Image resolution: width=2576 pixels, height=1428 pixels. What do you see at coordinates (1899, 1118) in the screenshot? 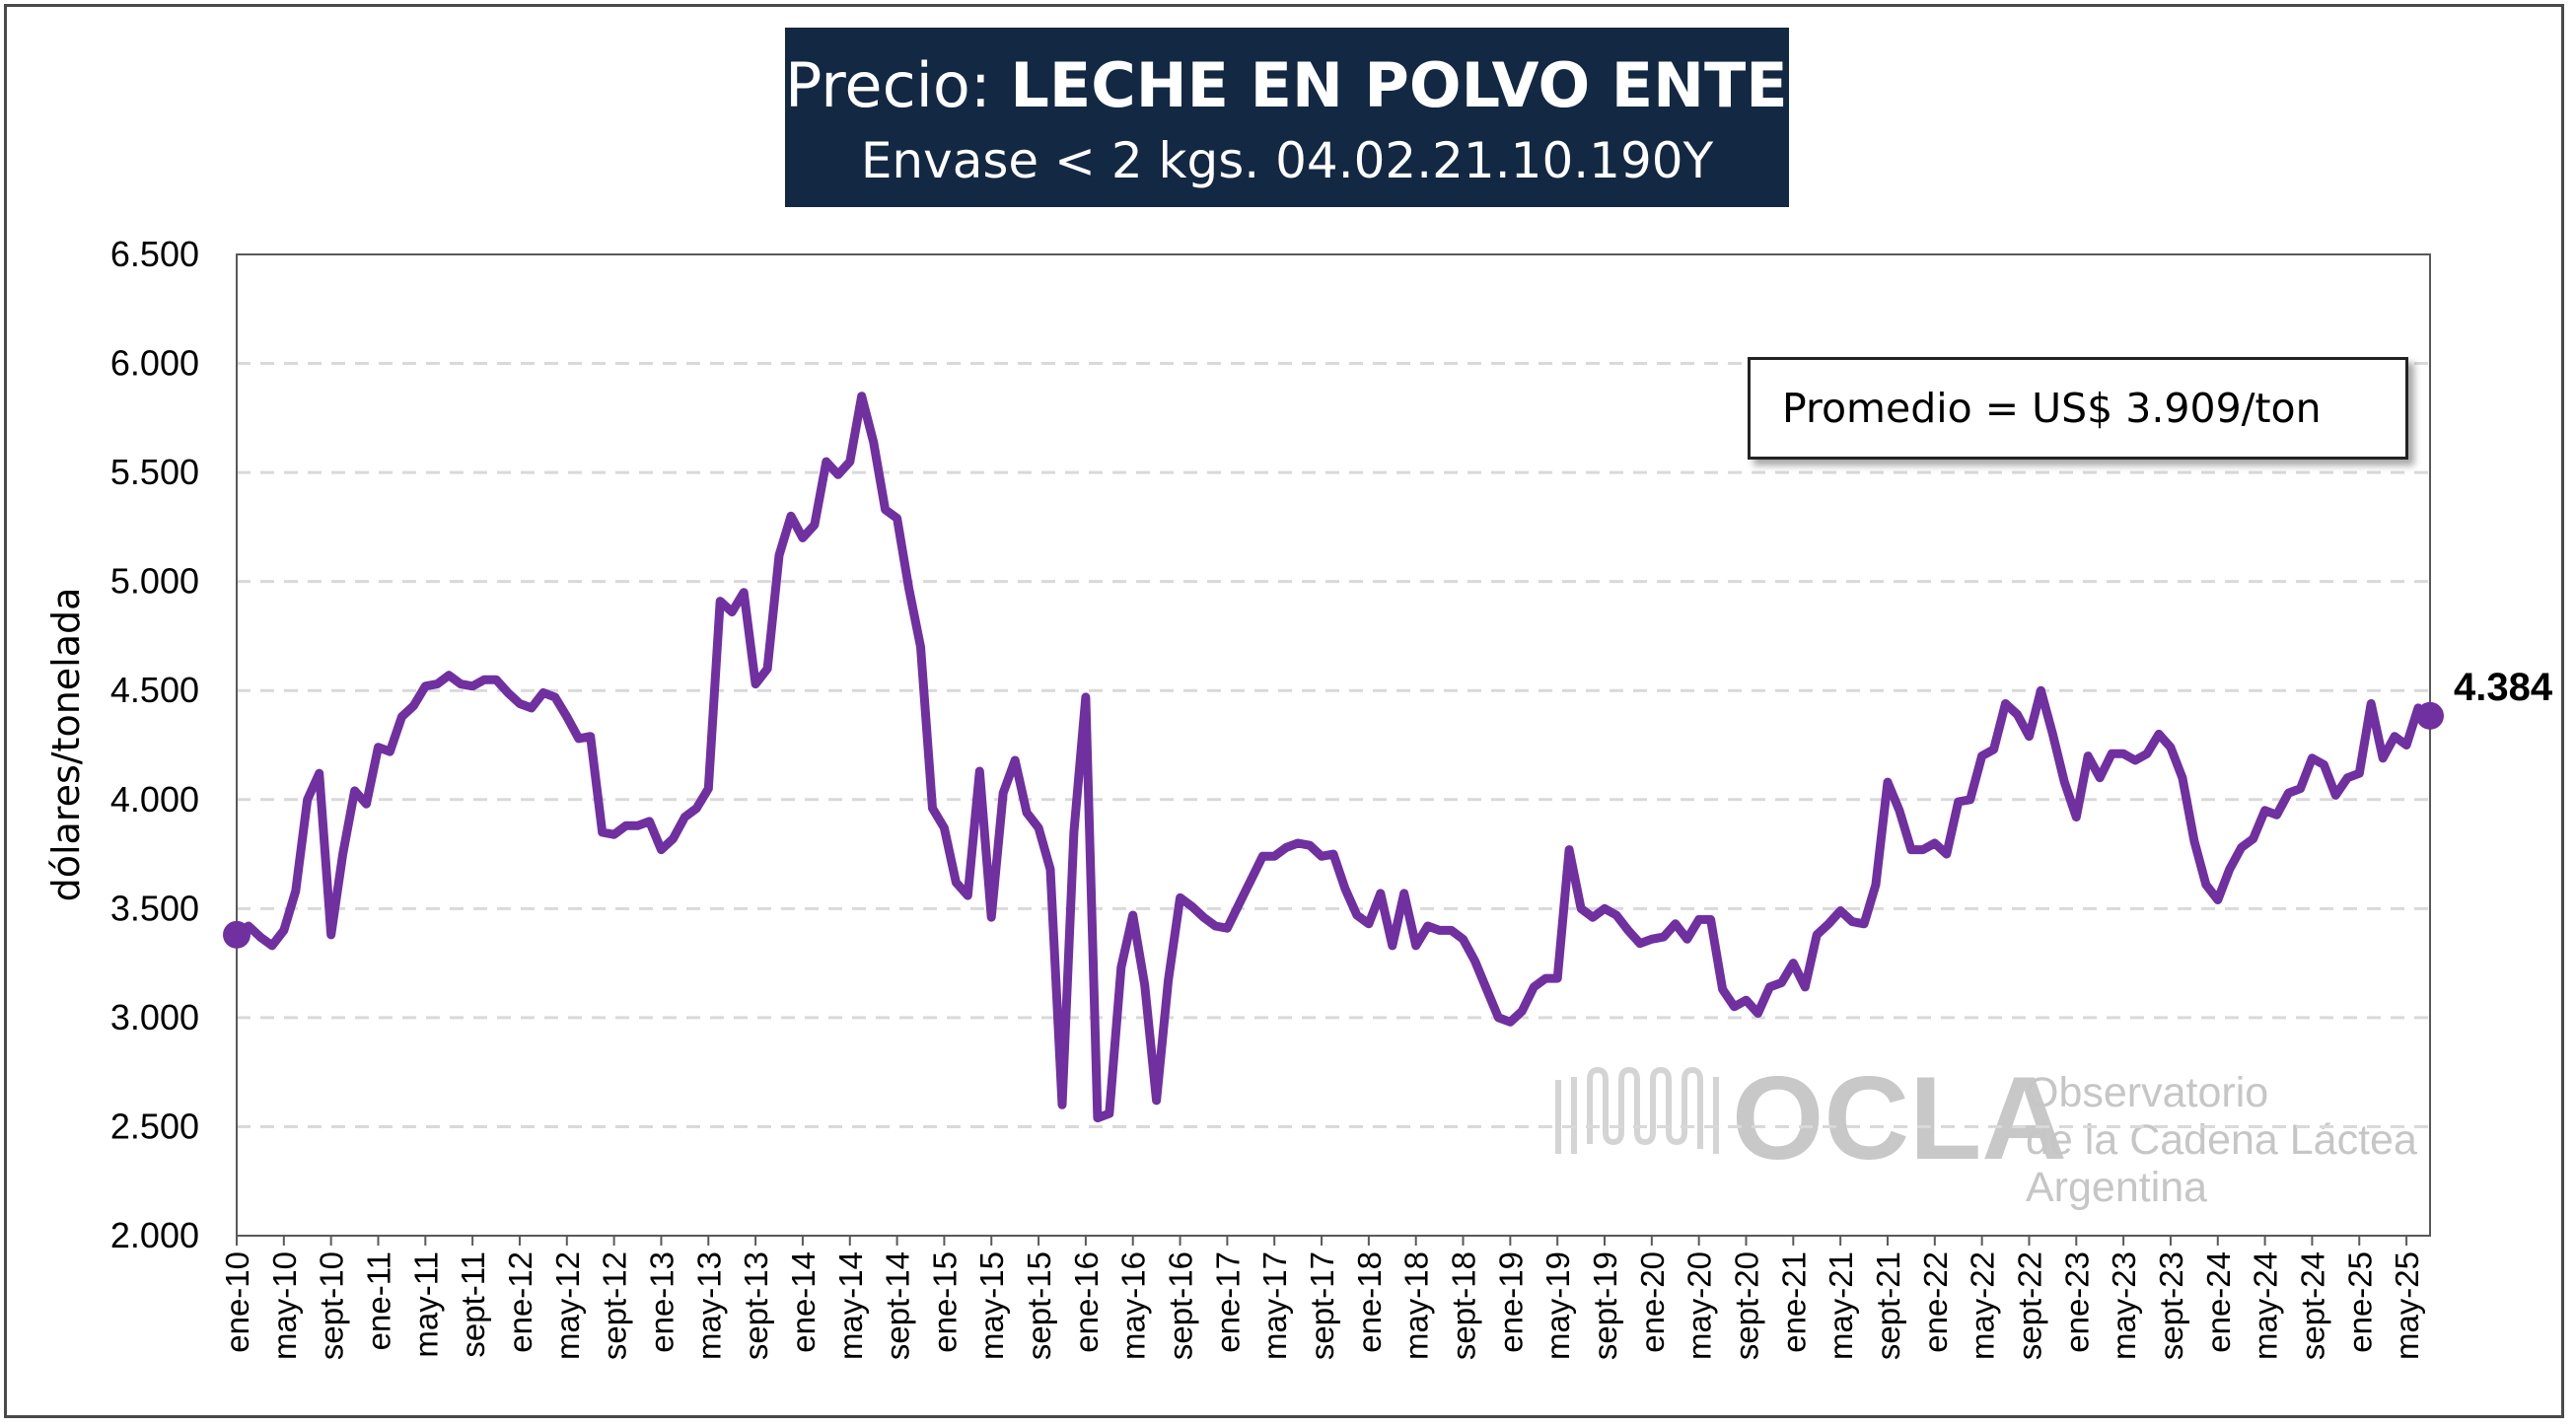
I see `watermark-logo-text: OCLA` at bounding box center [1899, 1118].